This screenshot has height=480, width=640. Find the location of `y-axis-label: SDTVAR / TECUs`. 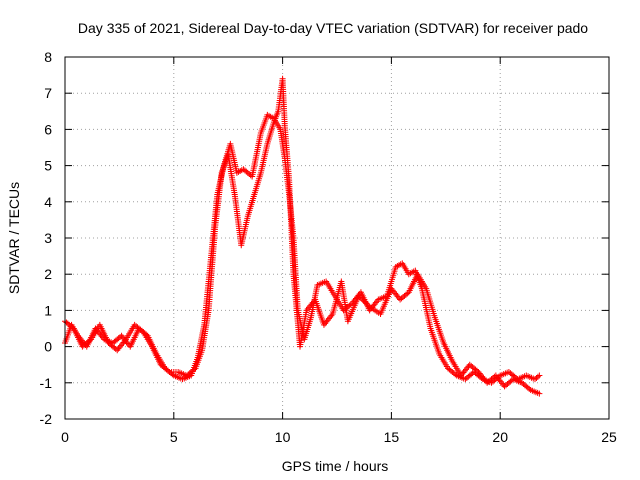

y-axis-label: SDTVAR / TECUs is located at coordinates (14, 238).